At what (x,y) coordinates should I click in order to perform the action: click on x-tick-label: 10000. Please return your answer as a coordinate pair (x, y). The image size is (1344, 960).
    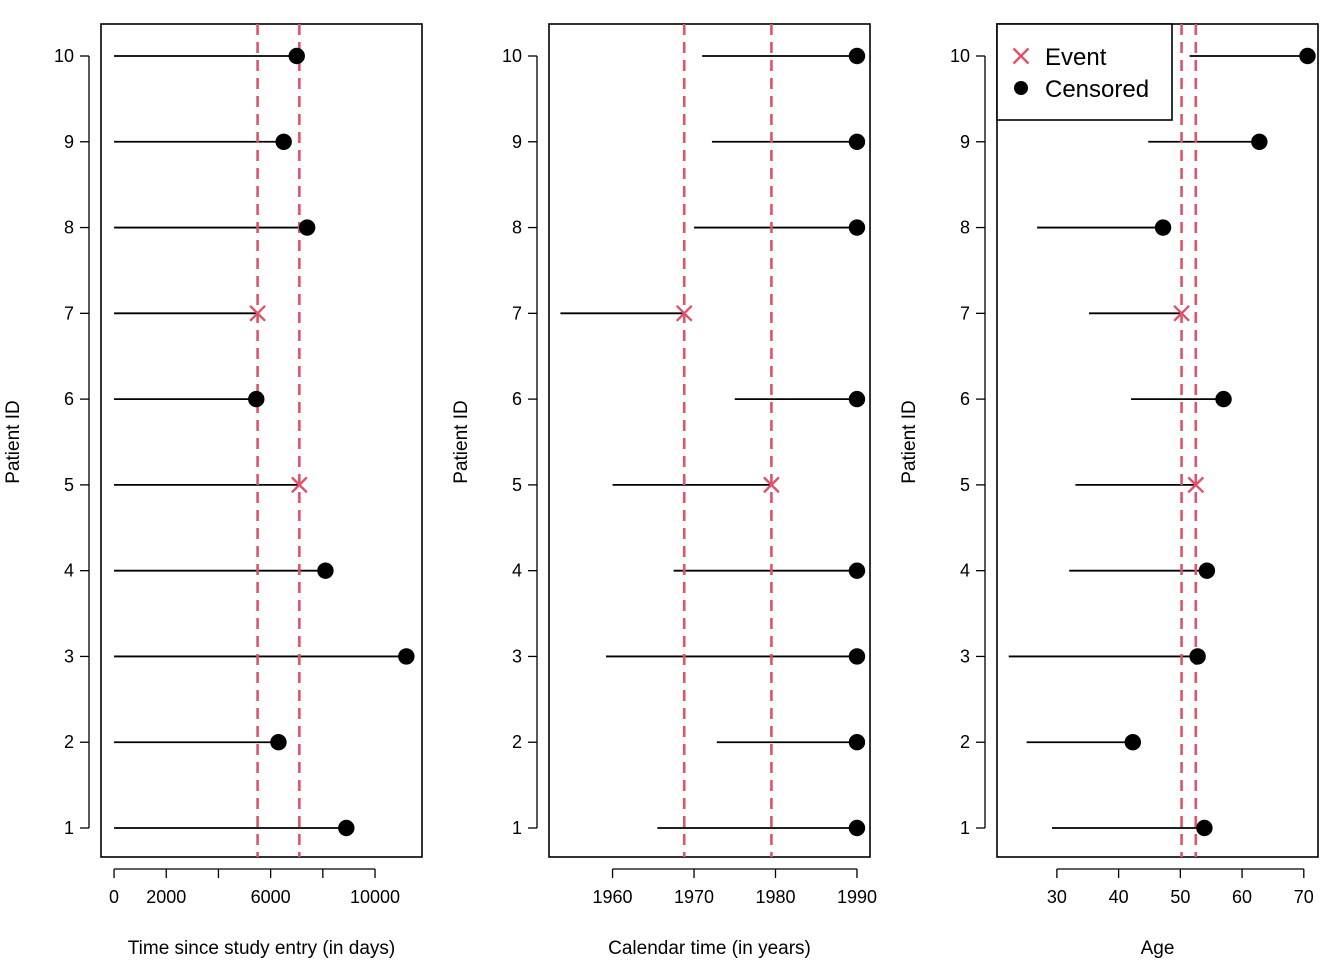
    Looking at the image, I should click on (375, 897).